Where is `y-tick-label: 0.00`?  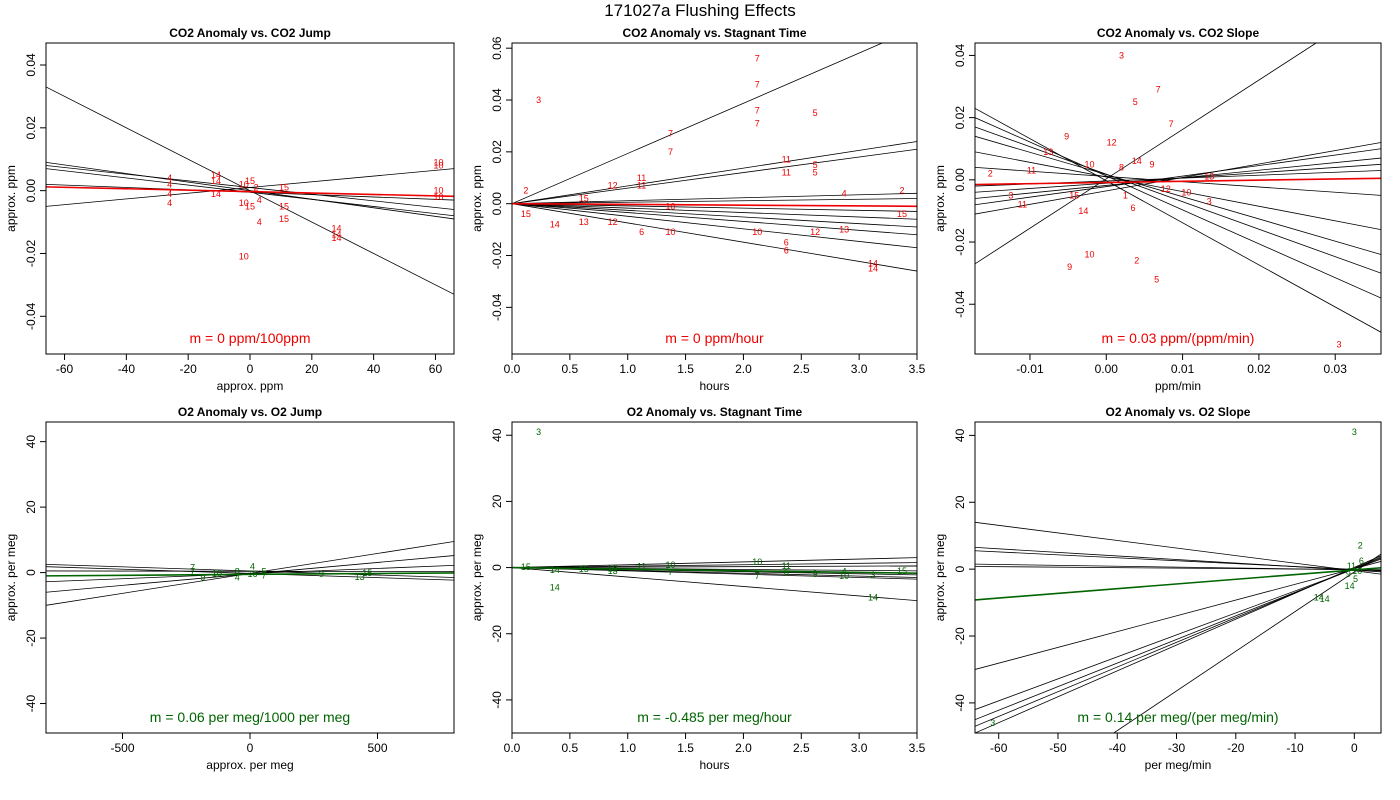 y-tick-label: 0.00 is located at coordinates (960, 180).